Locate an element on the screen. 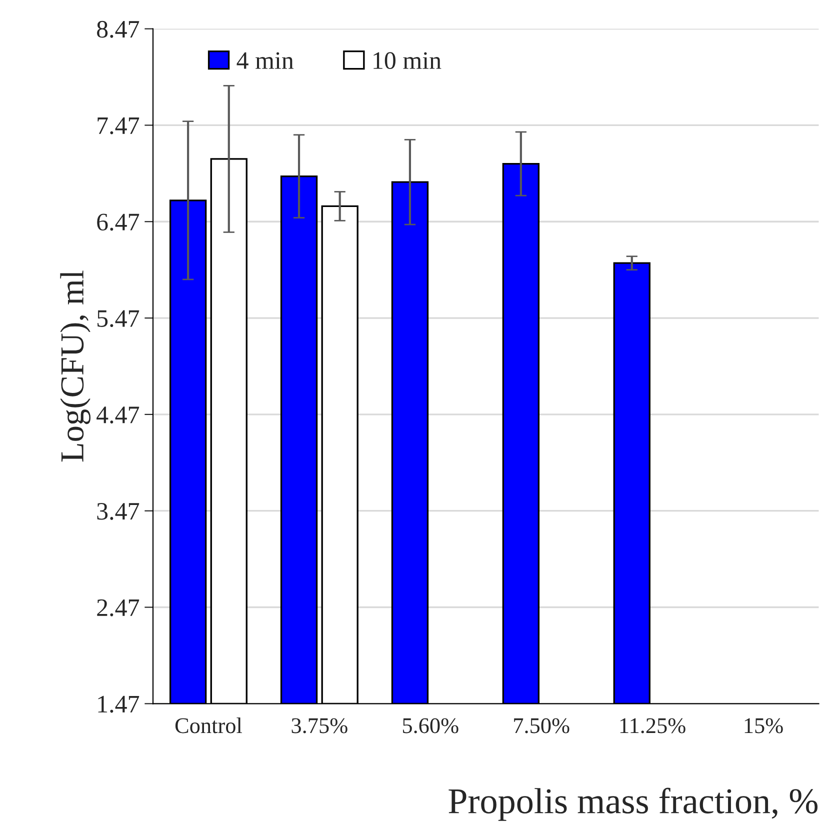 Image resolution: width=827 pixels, height=823 pixels. y-tick-label: 5.47 is located at coordinates (119, 319).